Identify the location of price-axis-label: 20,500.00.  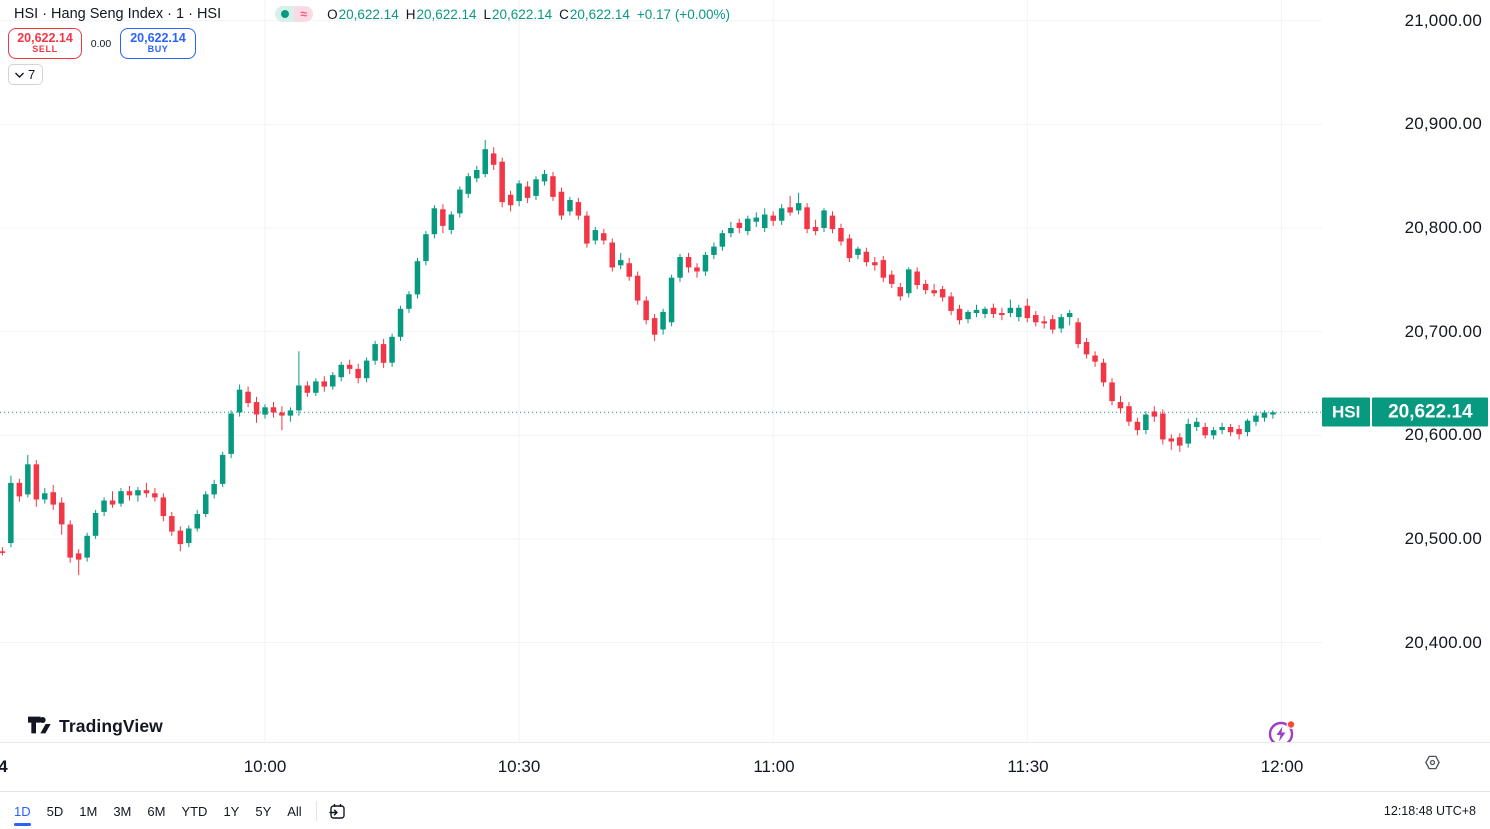
(1443, 538).